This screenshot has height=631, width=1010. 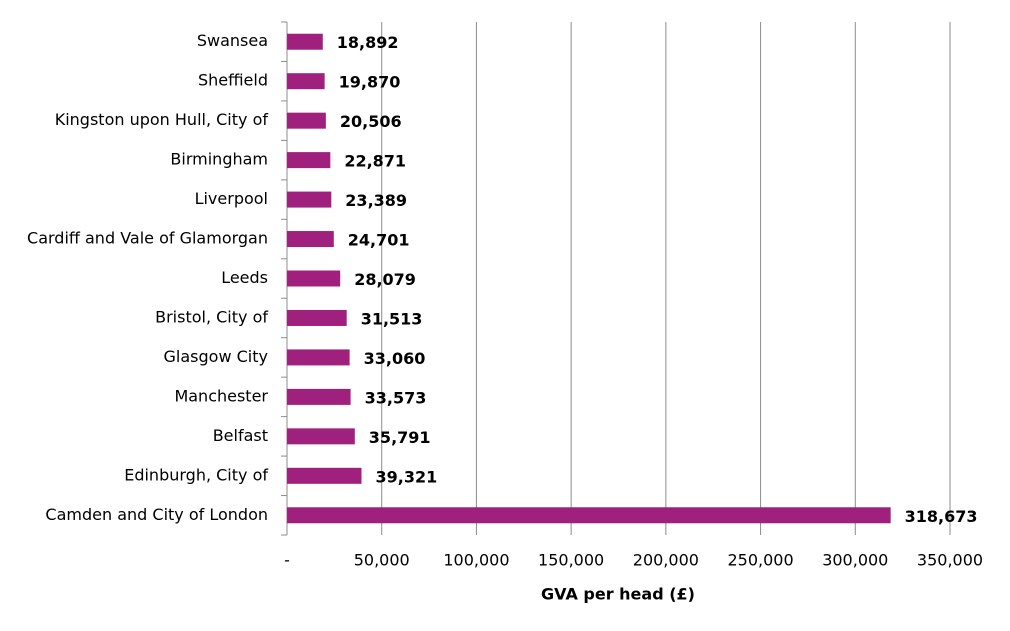 What do you see at coordinates (400, 437) in the screenshot?
I see `value-label: 35,791` at bounding box center [400, 437].